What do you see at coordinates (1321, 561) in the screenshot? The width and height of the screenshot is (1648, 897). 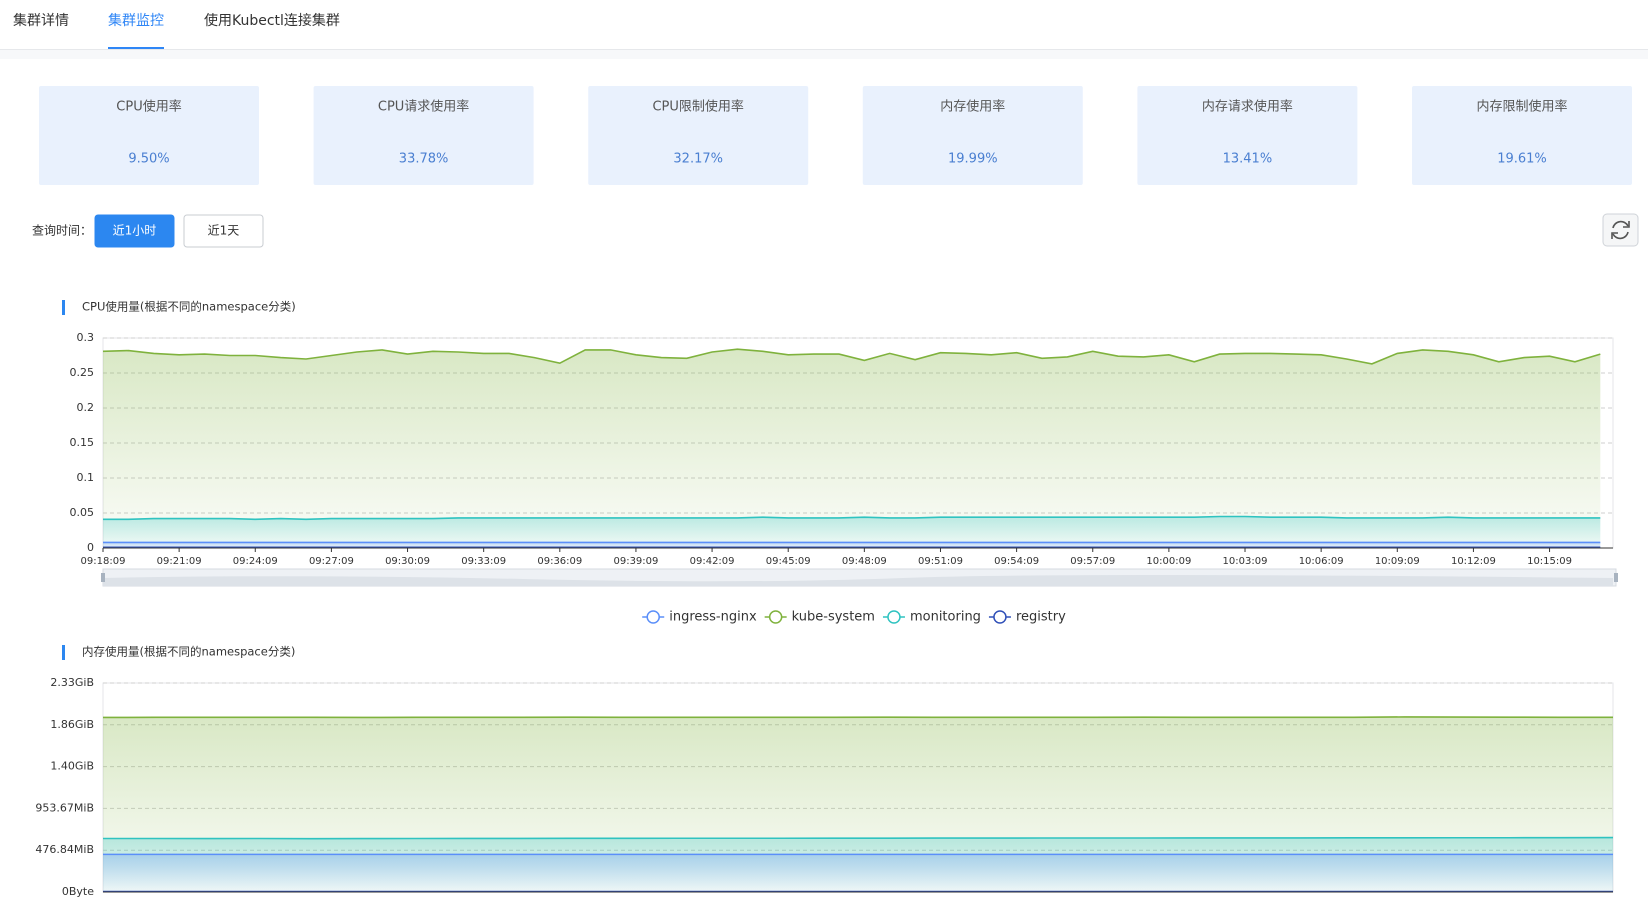 I see `x-tick-label: 10:06:09` at bounding box center [1321, 561].